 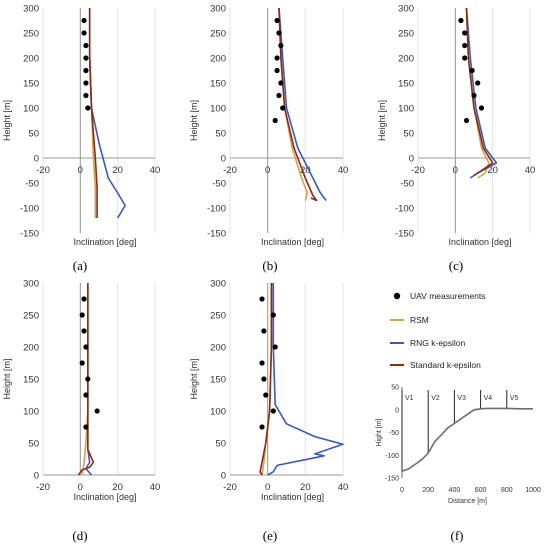 I want to click on terrain-x-tick-label: 400, so click(x=455, y=490).